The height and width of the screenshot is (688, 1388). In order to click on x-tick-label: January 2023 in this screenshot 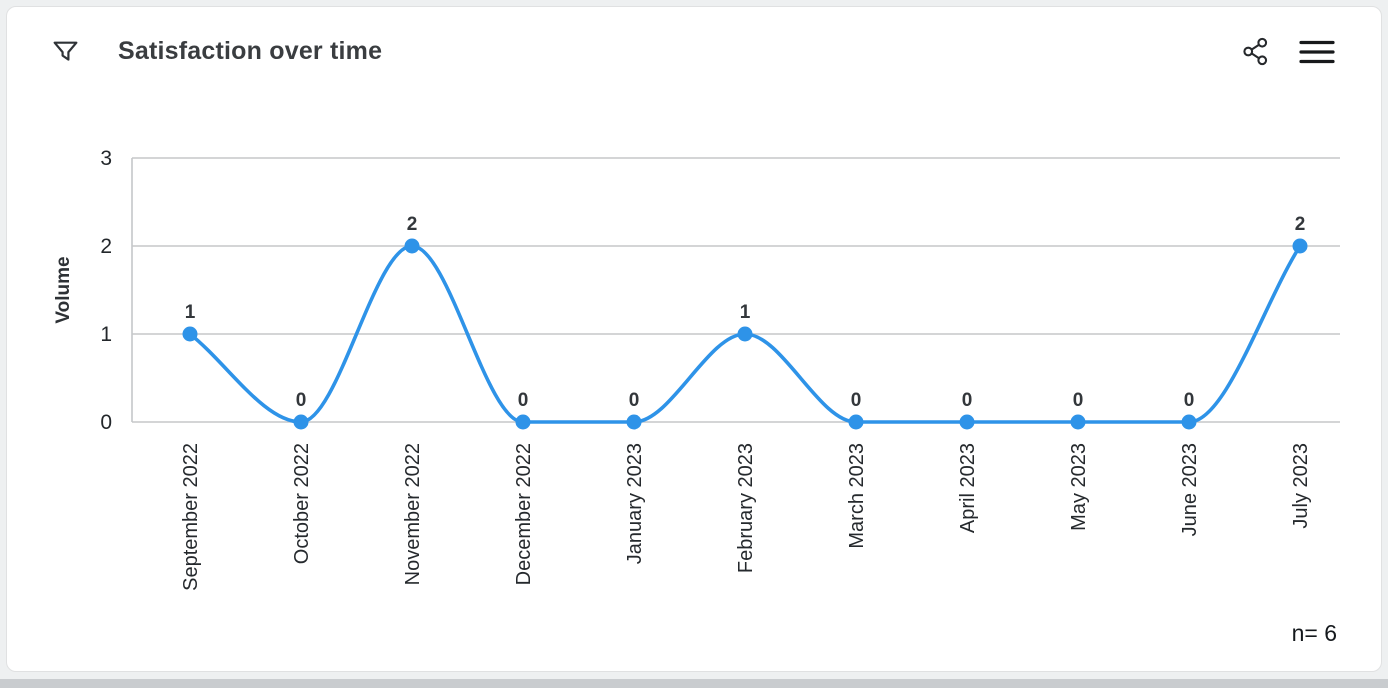, I will do `click(635, 503)`.